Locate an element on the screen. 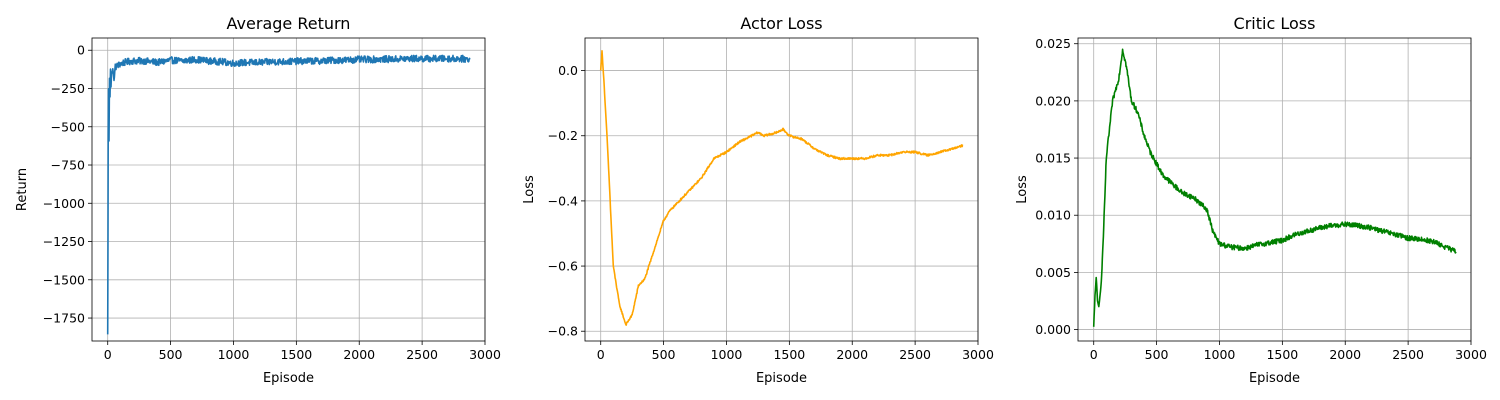  y-tick-label: 0.025 is located at coordinates (1053, 43).